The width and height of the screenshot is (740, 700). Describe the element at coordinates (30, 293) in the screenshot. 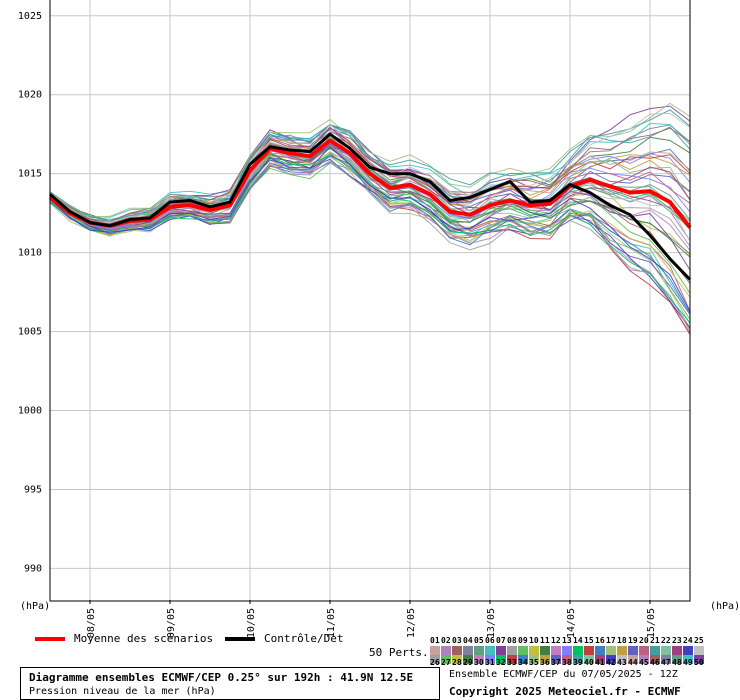

I see `y-tick-labels: 1025 1020 1015 1010 1005 1000 995 990` at that location.